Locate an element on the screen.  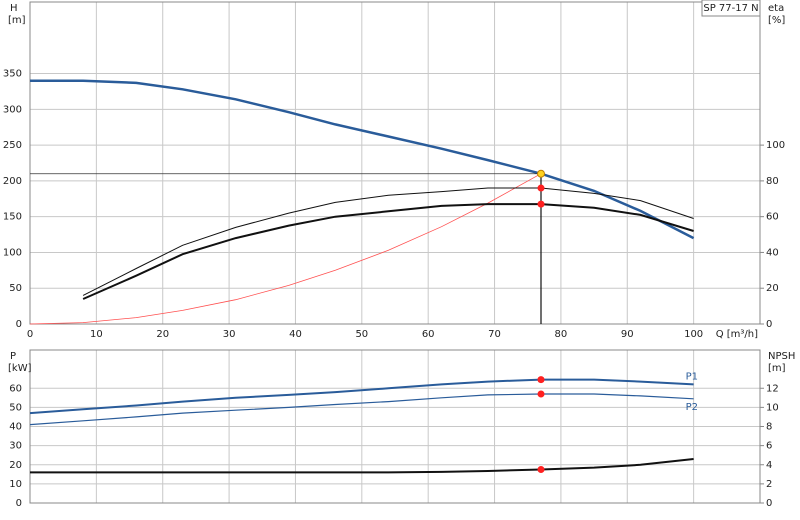
x-tick-label: 100 is located at coordinates (693, 334).